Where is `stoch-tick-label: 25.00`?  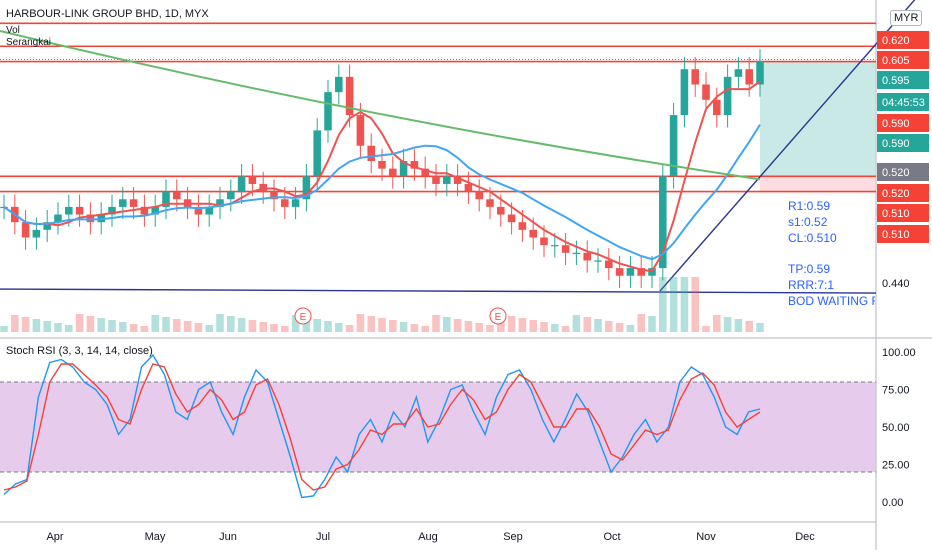 stoch-tick-label: 25.00 is located at coordinates (896, 466).